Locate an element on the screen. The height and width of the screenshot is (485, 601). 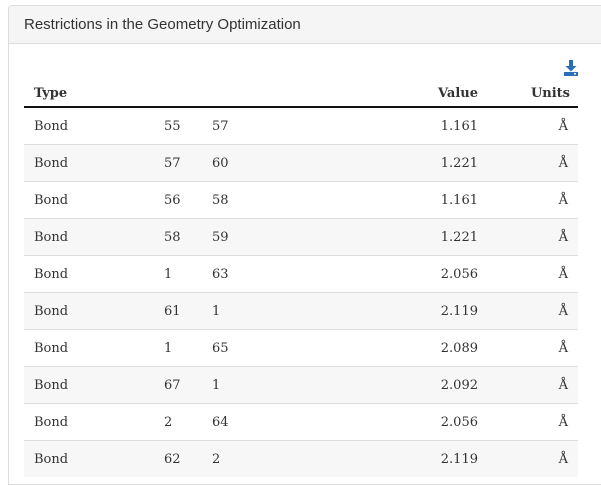
cell-atom1: 58 is located at coordinates (178, 237).